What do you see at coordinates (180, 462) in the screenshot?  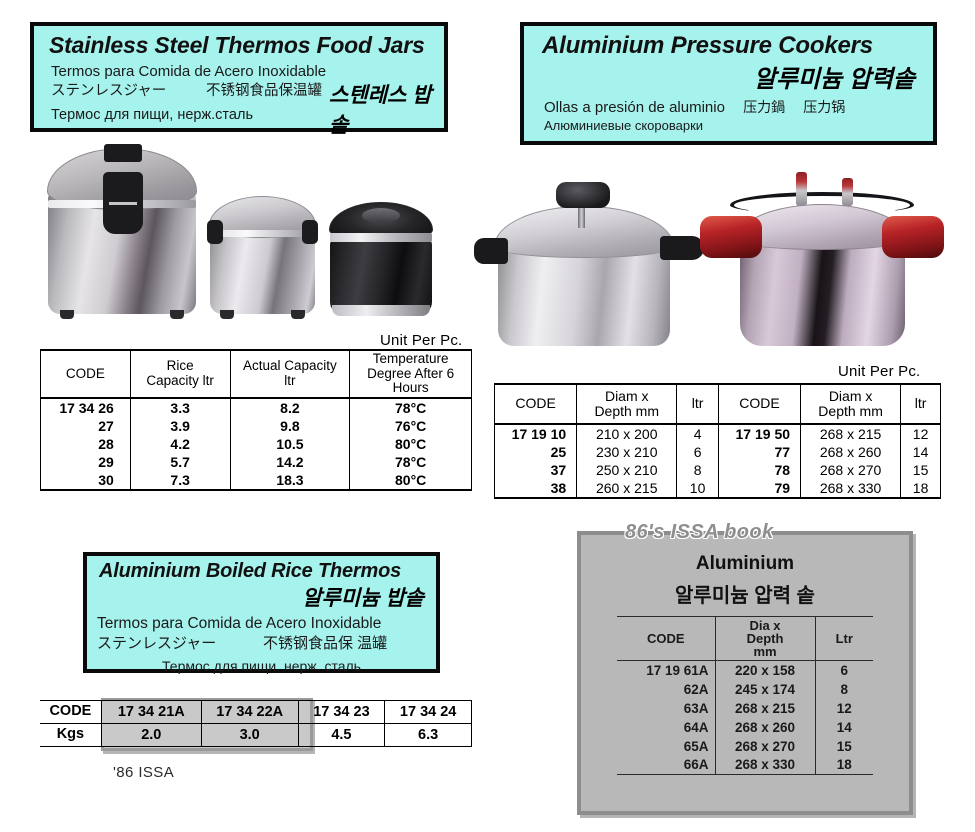 I see `cell-rice: 5.7` at bounding box center [180, 462].